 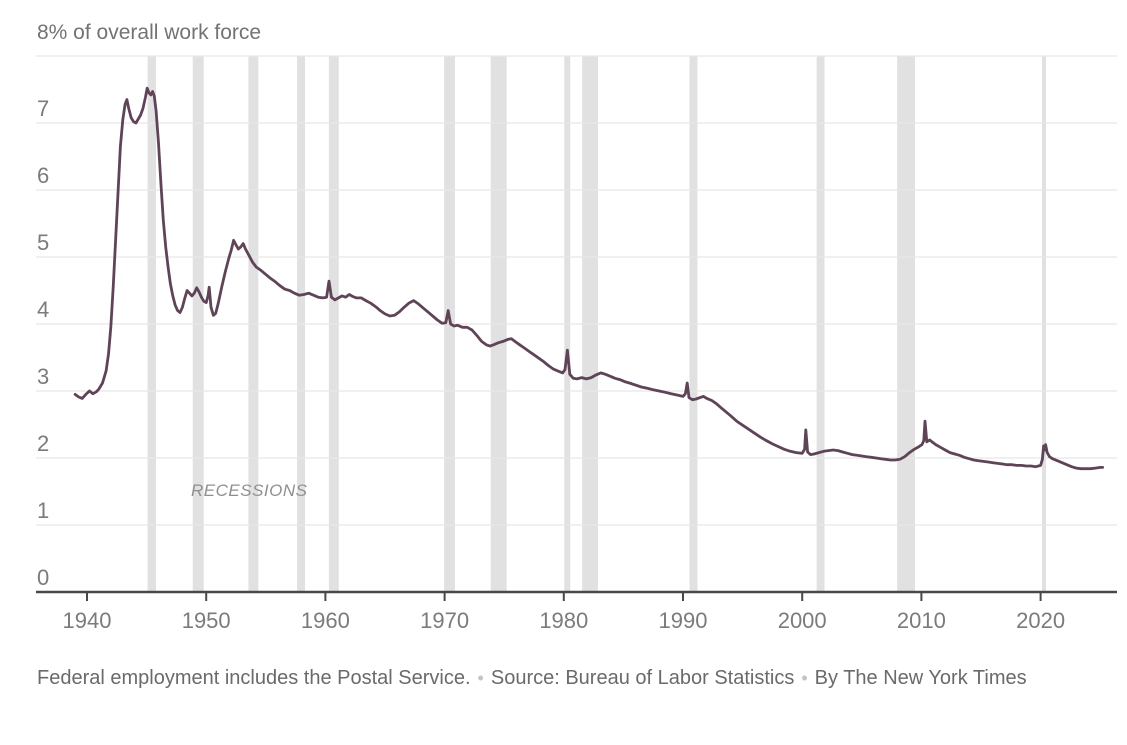 What do you see at coordinates (43, 309) in the screenshot?
I see `y-tick-label: 4` at bounding box center [43, 309].